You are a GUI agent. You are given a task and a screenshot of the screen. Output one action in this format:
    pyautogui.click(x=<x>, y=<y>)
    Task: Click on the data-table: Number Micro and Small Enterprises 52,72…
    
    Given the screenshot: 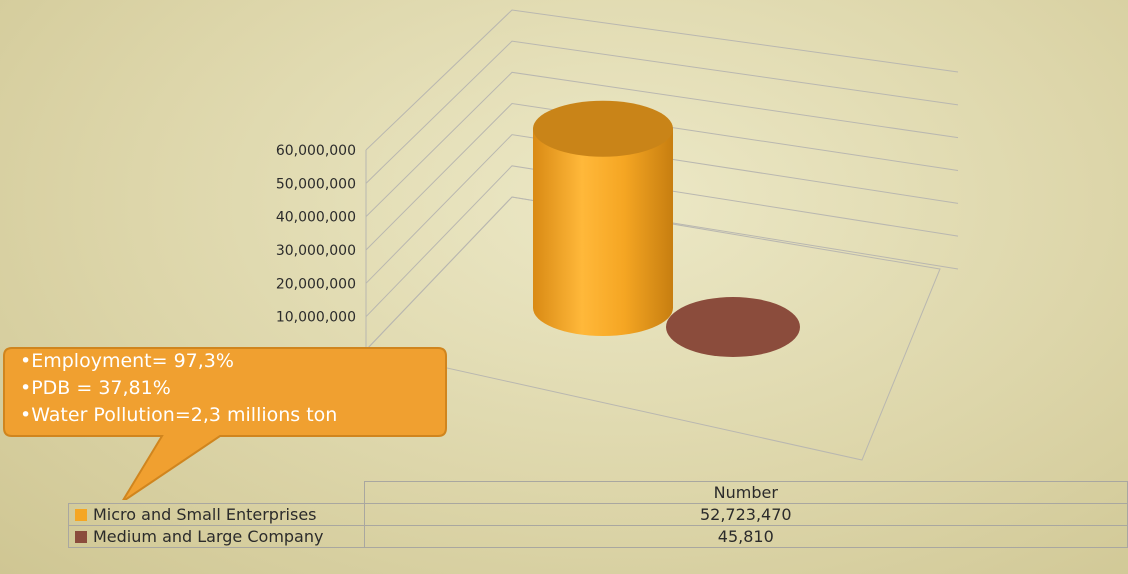 What is the action you would take?
    pyautogui.click(x=598, y=514)
    